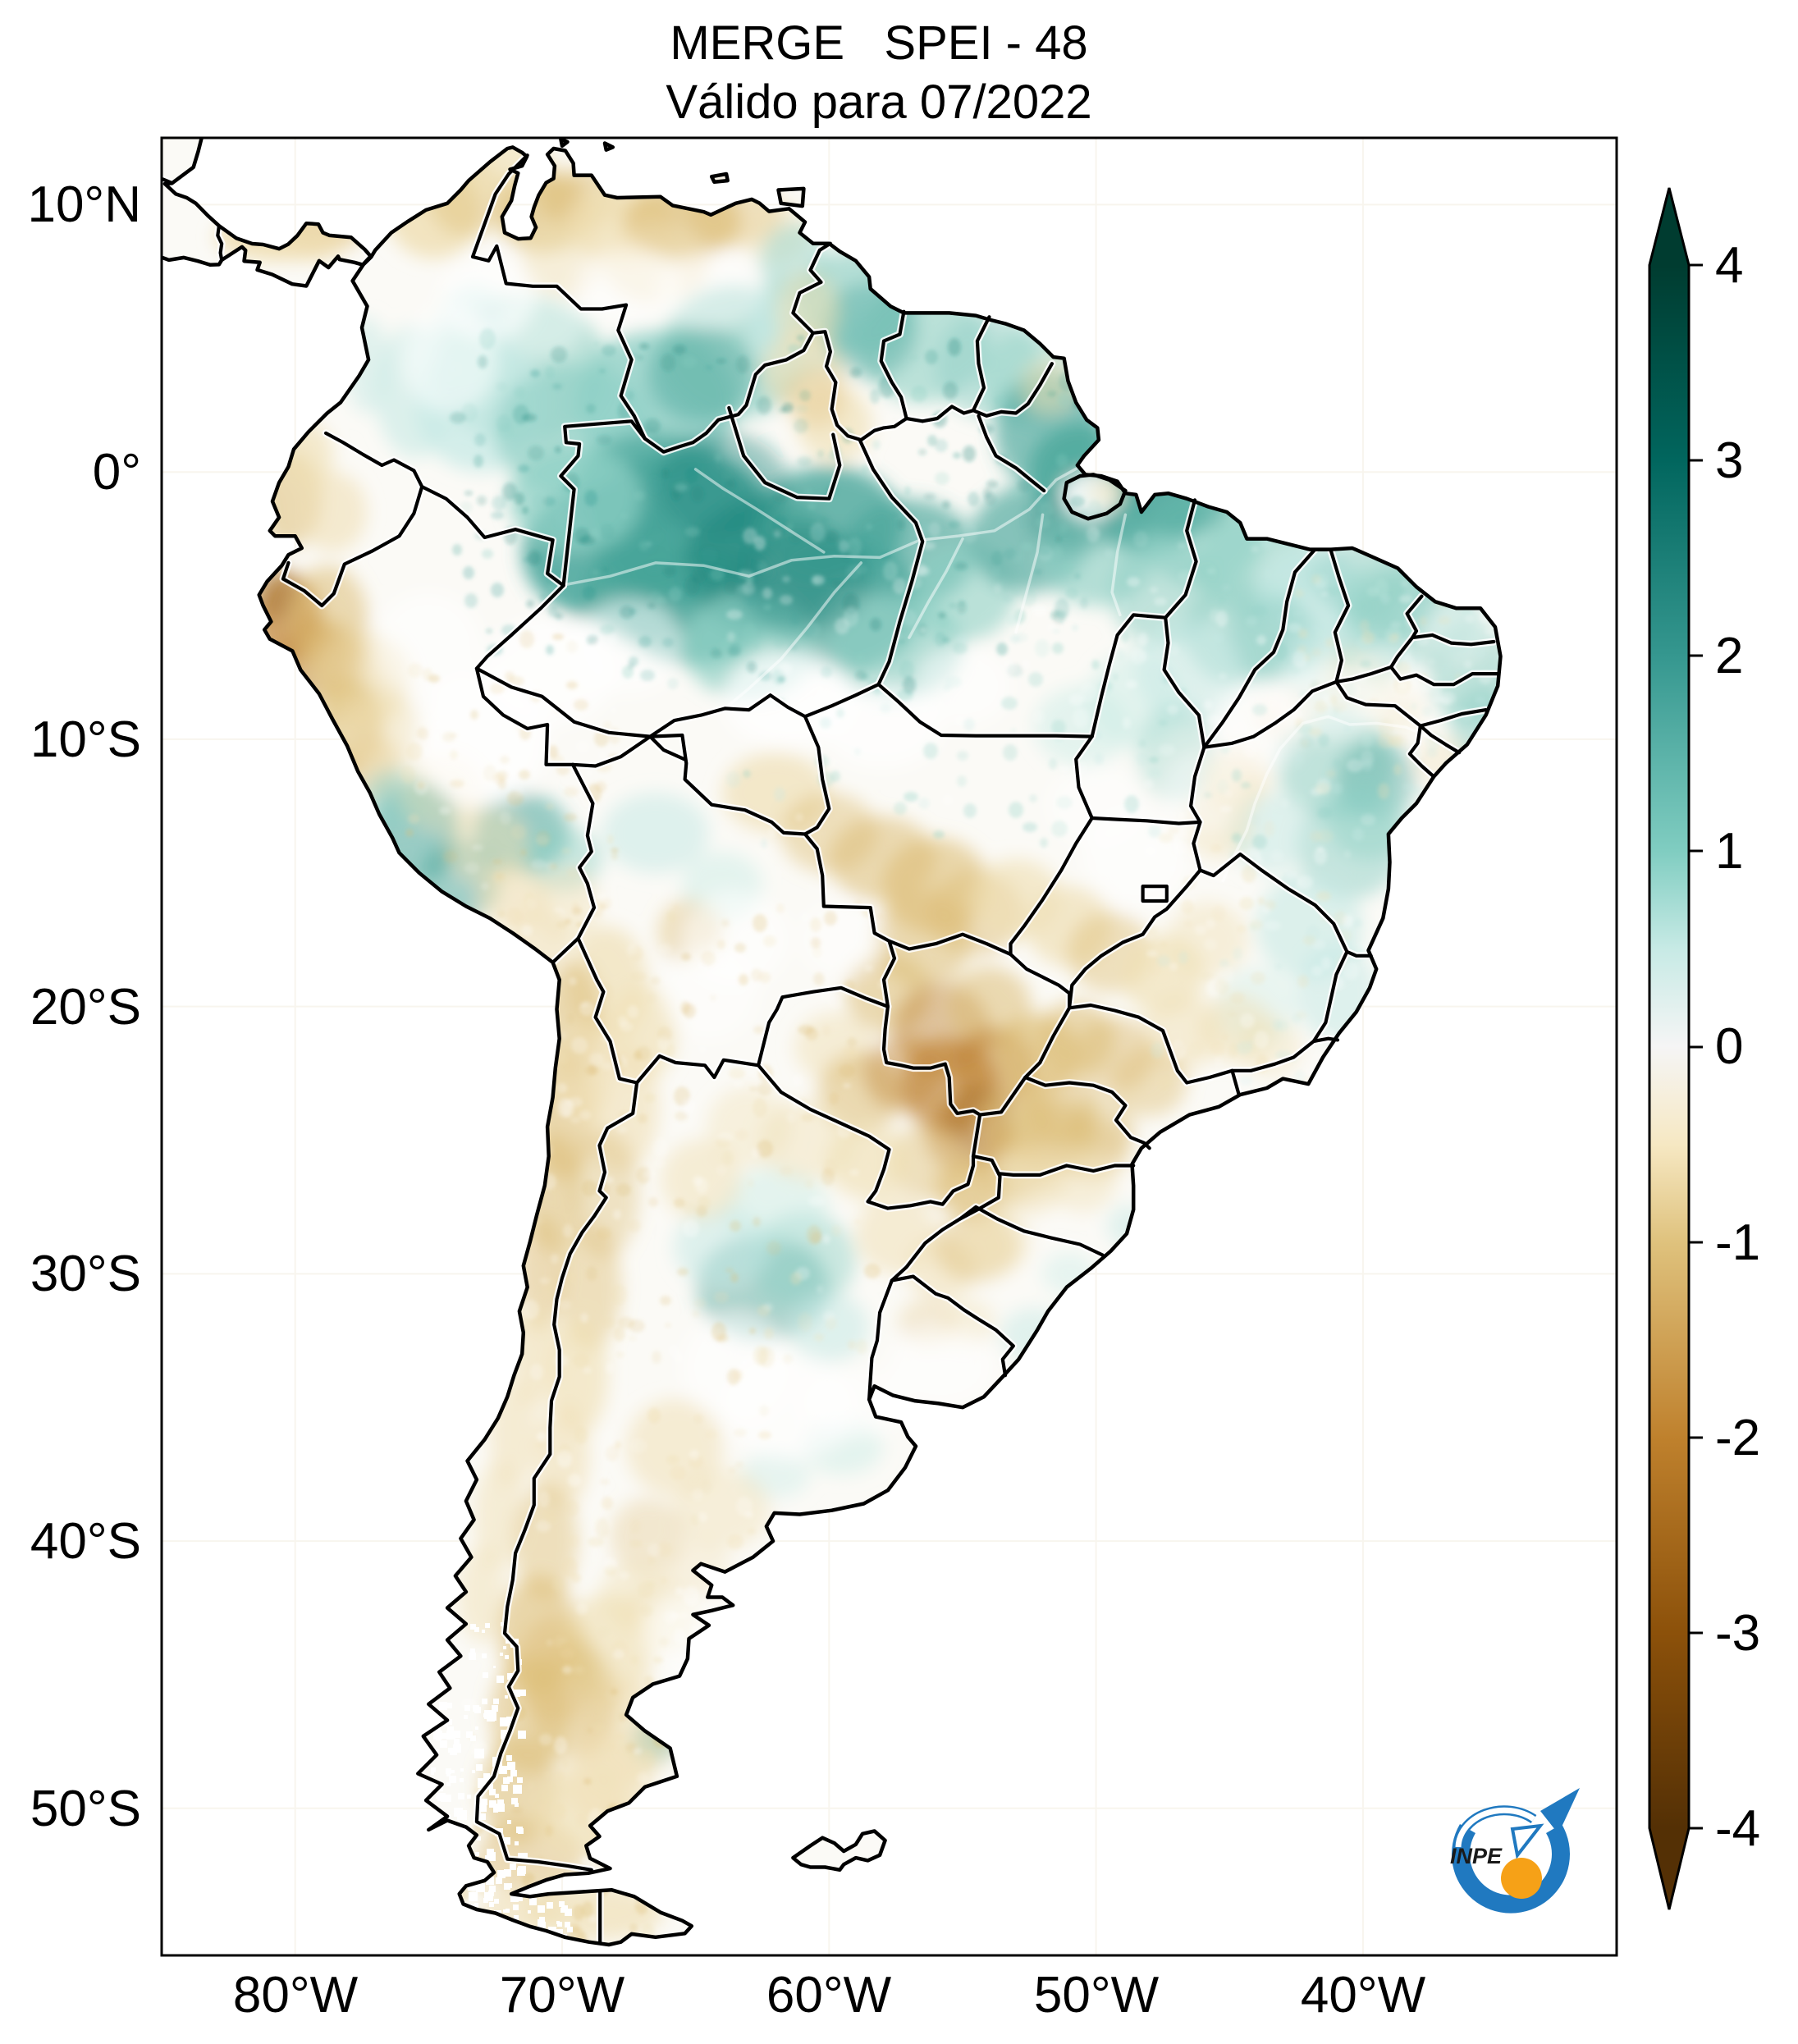 The image size is (1798, 2044). What do you see at coordinates (878, 102) in the screenshot?
I see `svg-text: Válido para 07/2022` at bounding box center [878, 102].